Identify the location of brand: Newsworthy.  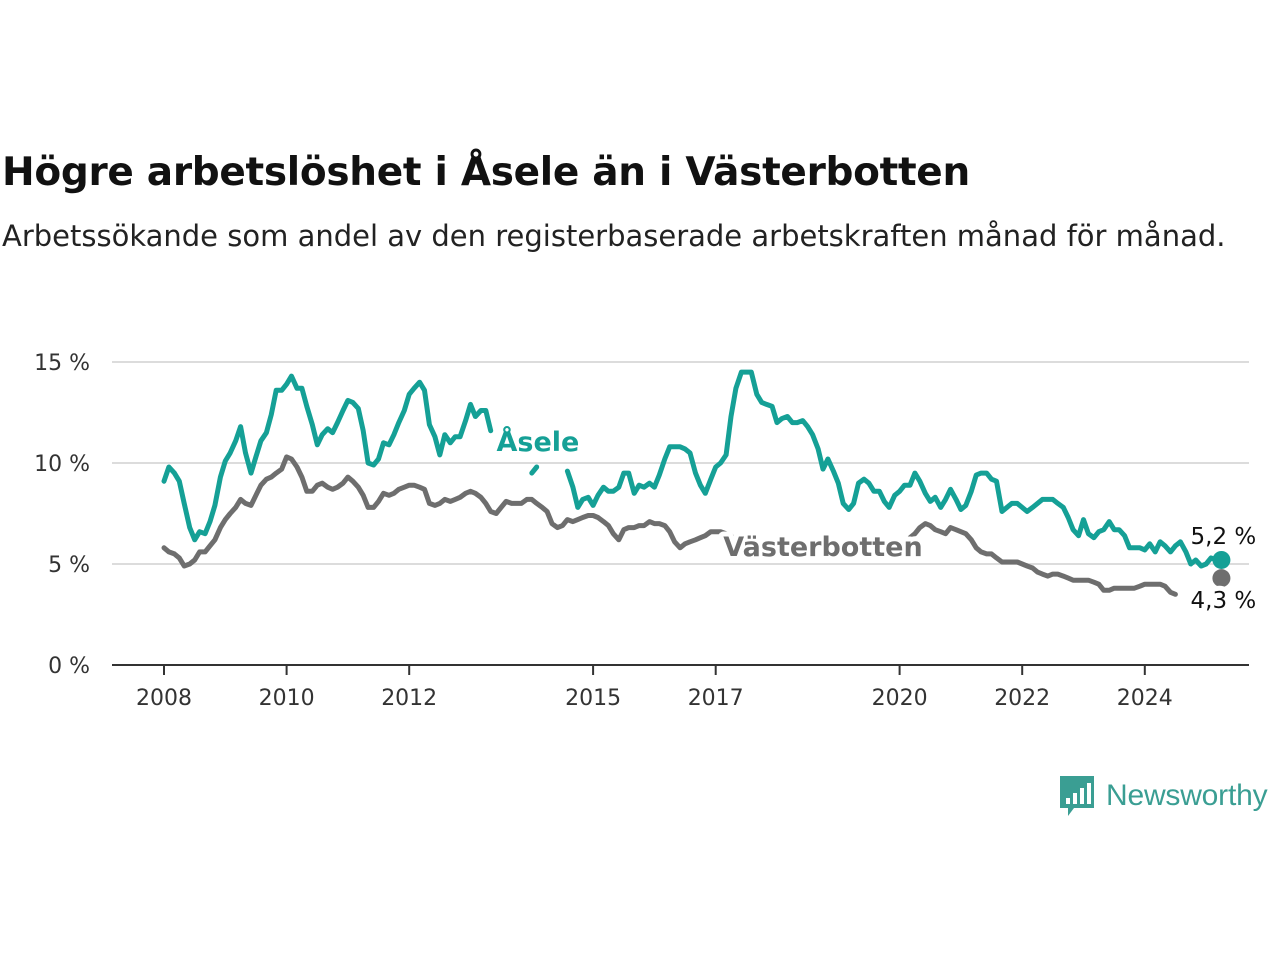
(1163, 796).